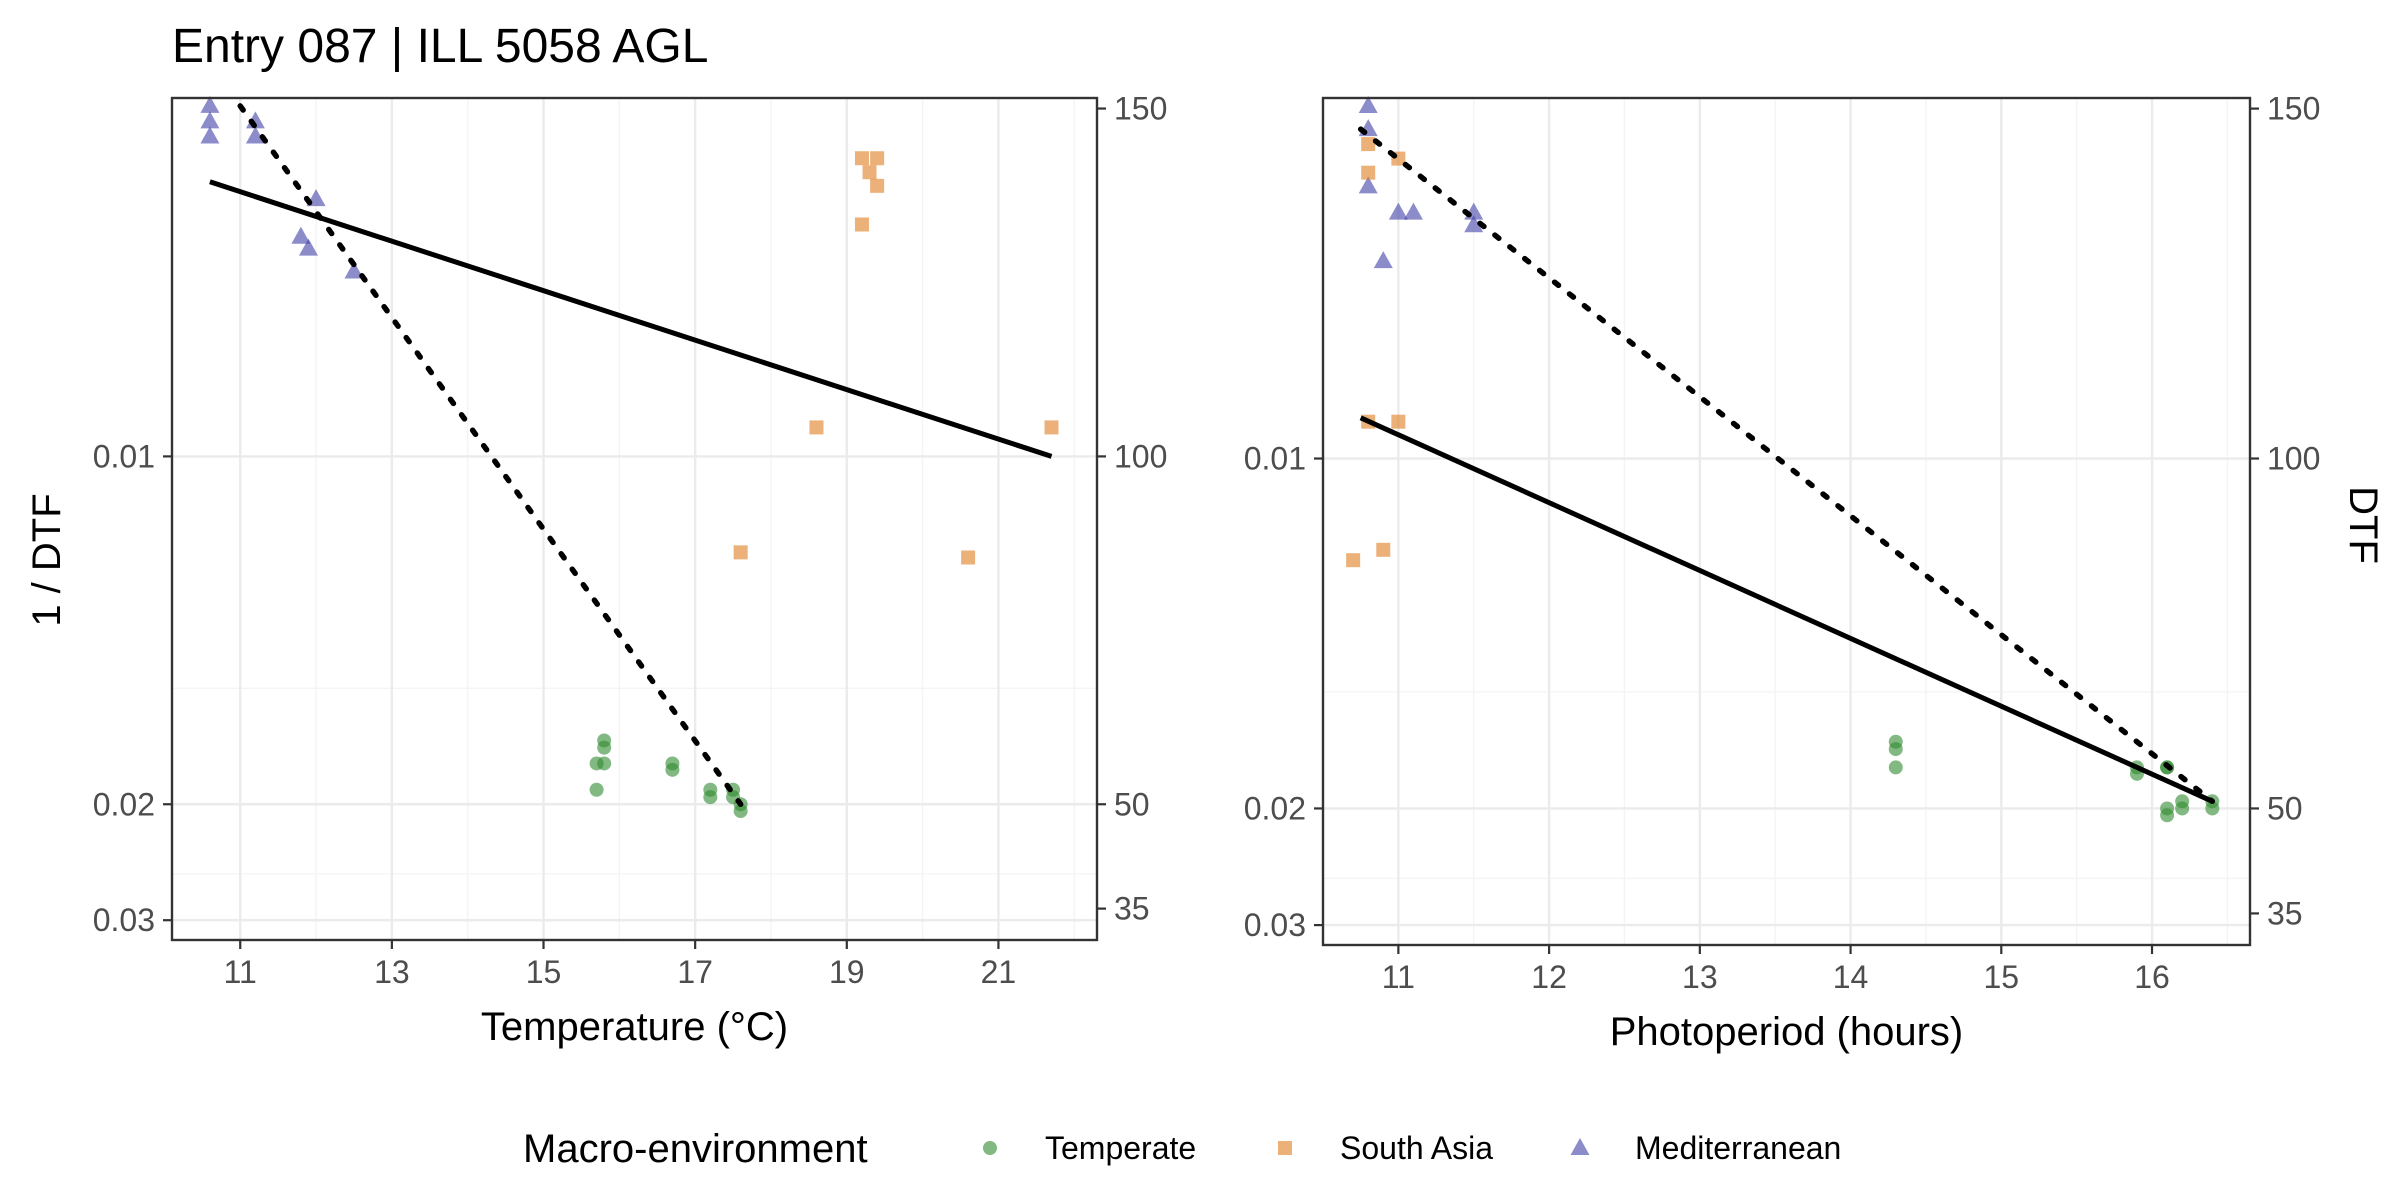  What do you see at coordinates (695, 972) in the screenshot?
I see `x-tick-label: 17` at bounding box center [695, 972].